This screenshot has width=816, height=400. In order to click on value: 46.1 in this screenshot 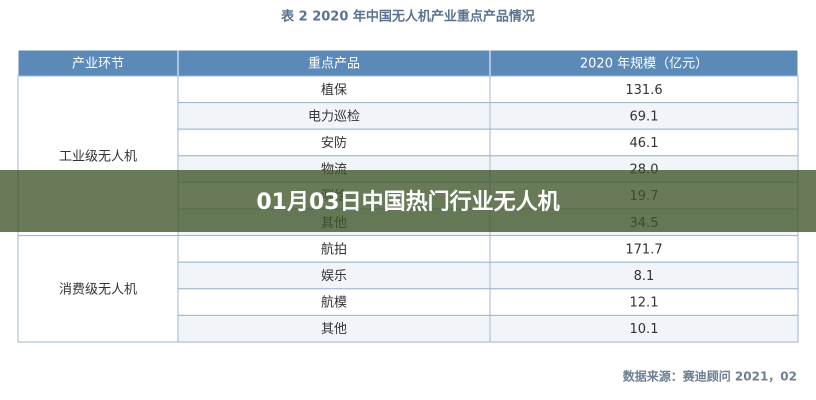, I will do `click(644, 143)`.